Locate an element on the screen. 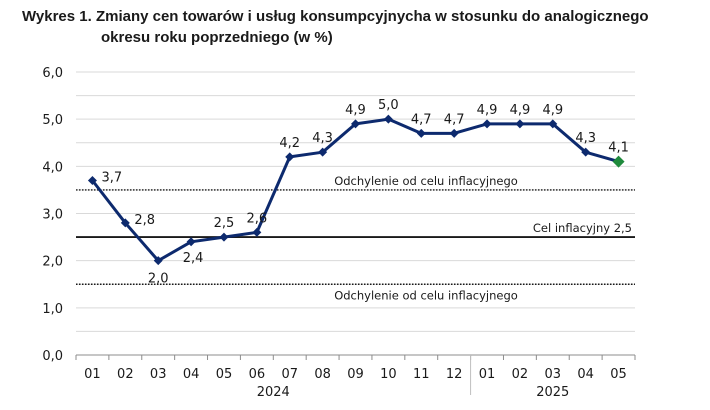 Image resolution: width=710 pixels, height=410 pixels. x-tick-label: 07 is located at coordinates (289, 374).